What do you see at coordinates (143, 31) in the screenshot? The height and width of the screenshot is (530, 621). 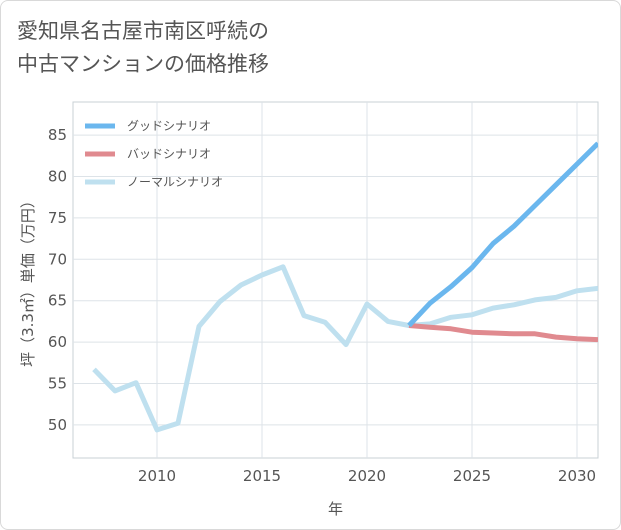 I see `chart-title-line1: 愛知県名古屋市南区呼続の` at bounding box center [143, 31].